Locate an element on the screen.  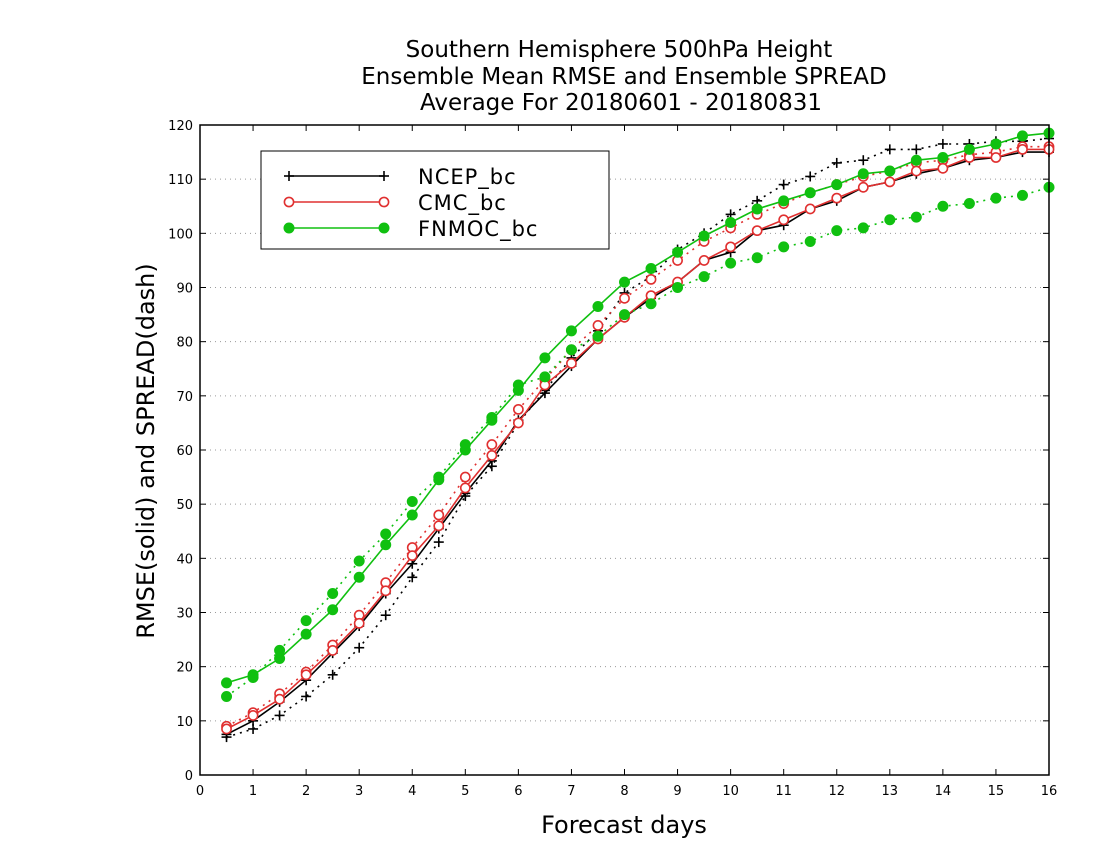
y-tick-label: 70 is located at coordinates (184, 397).